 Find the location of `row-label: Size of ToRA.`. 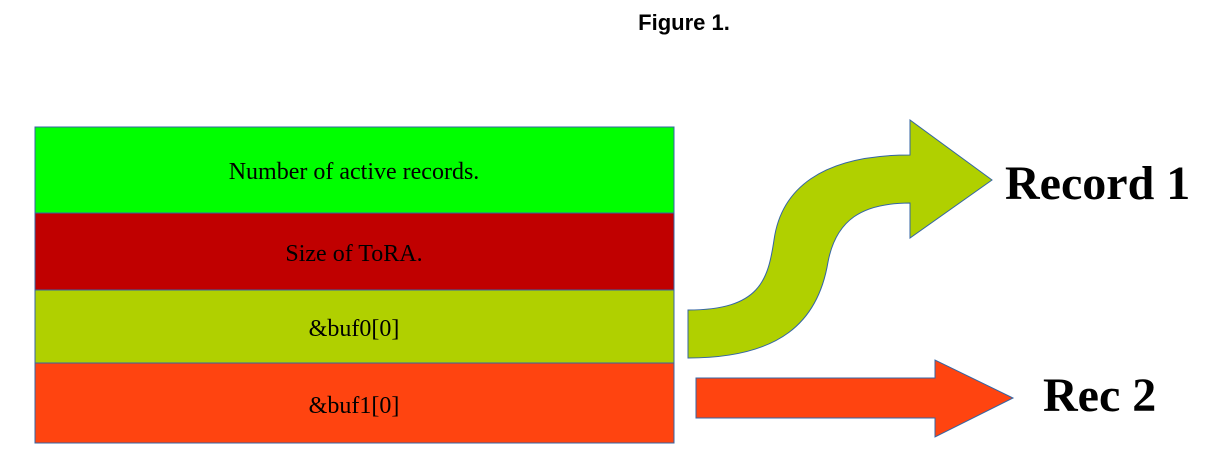

row-label: Size of ToRA. is located at coordinates (353, 254).